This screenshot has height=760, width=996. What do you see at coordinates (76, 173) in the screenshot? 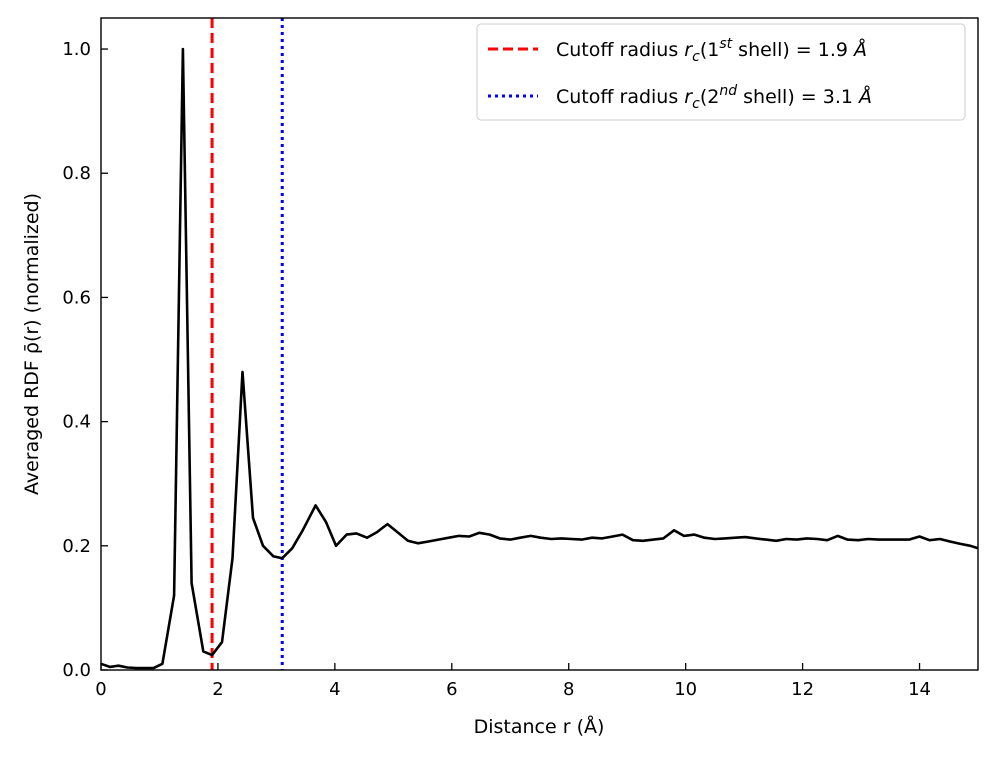
I see `y-tick-label: 0.8` at bounding box center [76, 173].